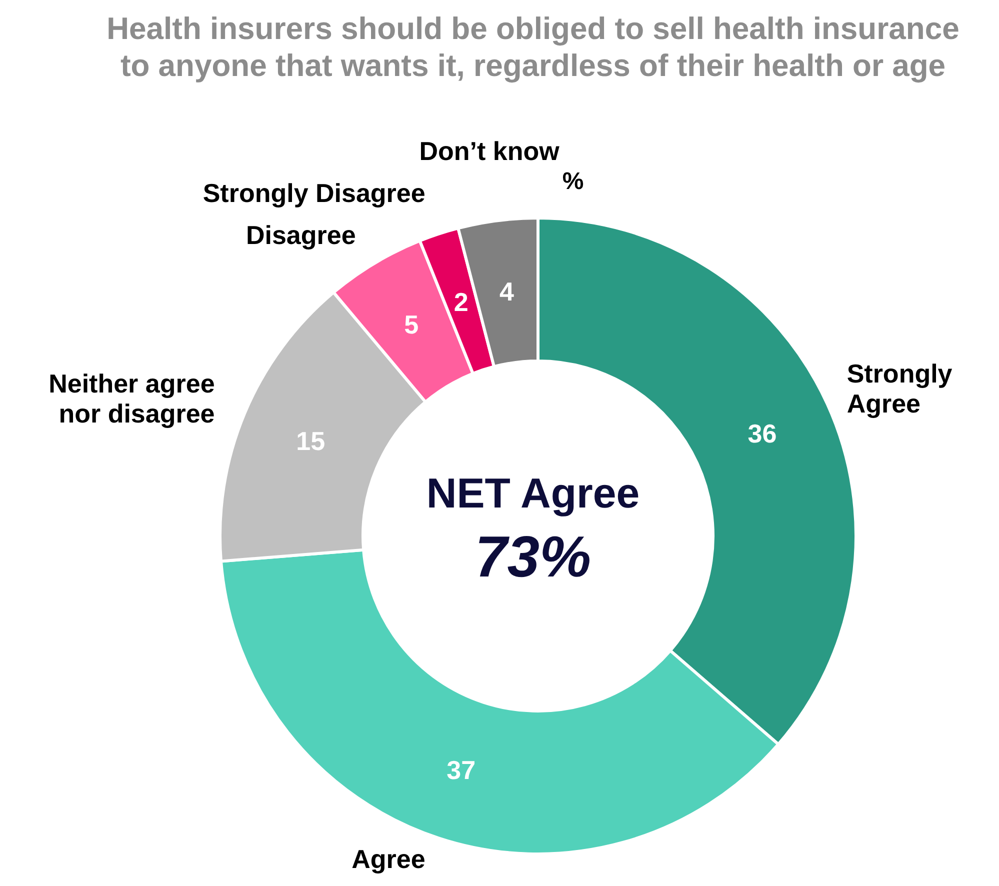  What do you see at coordinates (461, 301) in the screenshot?
I see `data-label: 2` at bounding box center [461, 301].